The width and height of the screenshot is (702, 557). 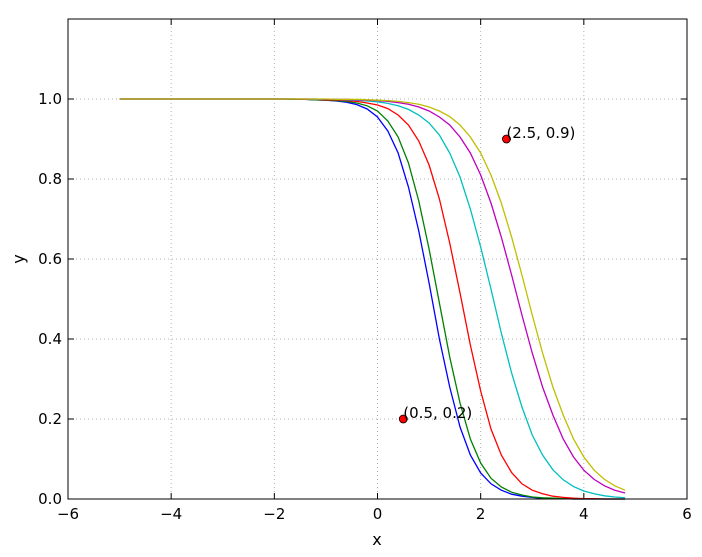 I want to click on y-tick-label: 1.0, so click(x=50, y=99).